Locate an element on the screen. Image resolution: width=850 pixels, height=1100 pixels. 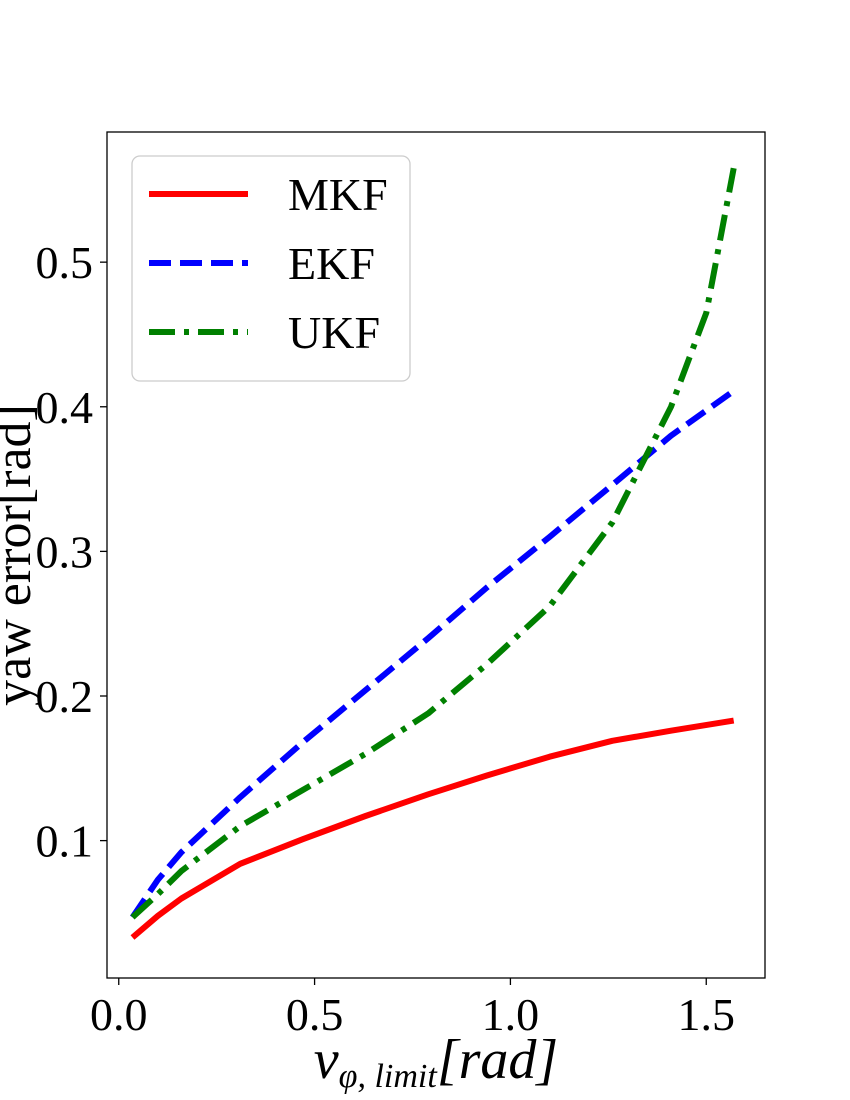
legend-label-ekf: EKF is located at coordinates (331, 263).